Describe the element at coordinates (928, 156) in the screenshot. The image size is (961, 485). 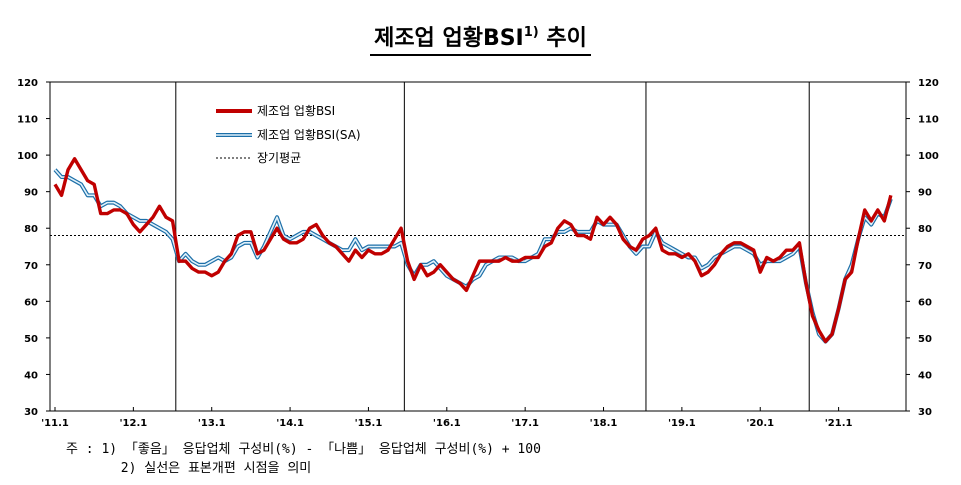
I see `y-tick-right-100: 100` at that location.